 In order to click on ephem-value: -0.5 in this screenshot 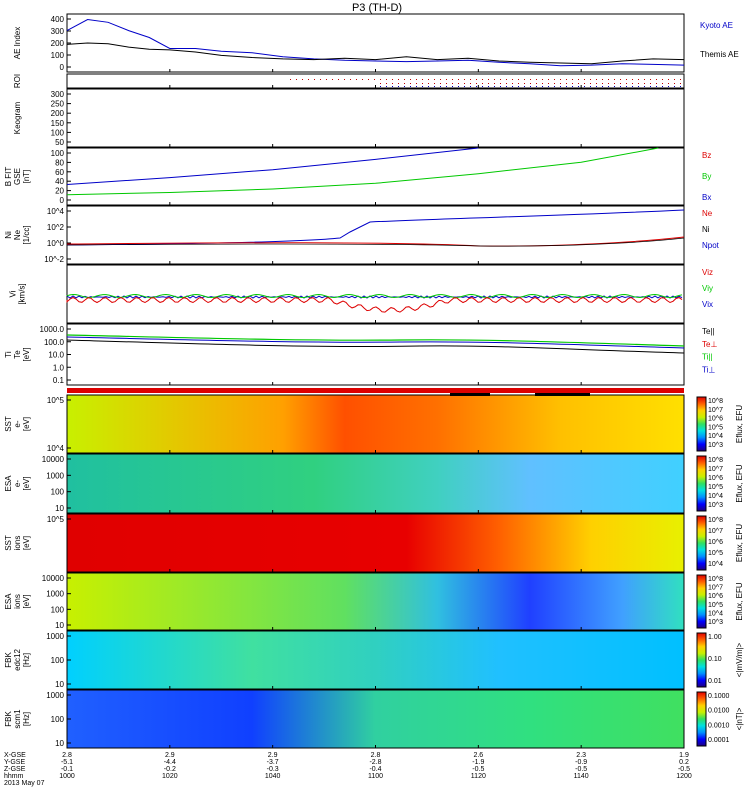, I will do `click(581, 769)`.